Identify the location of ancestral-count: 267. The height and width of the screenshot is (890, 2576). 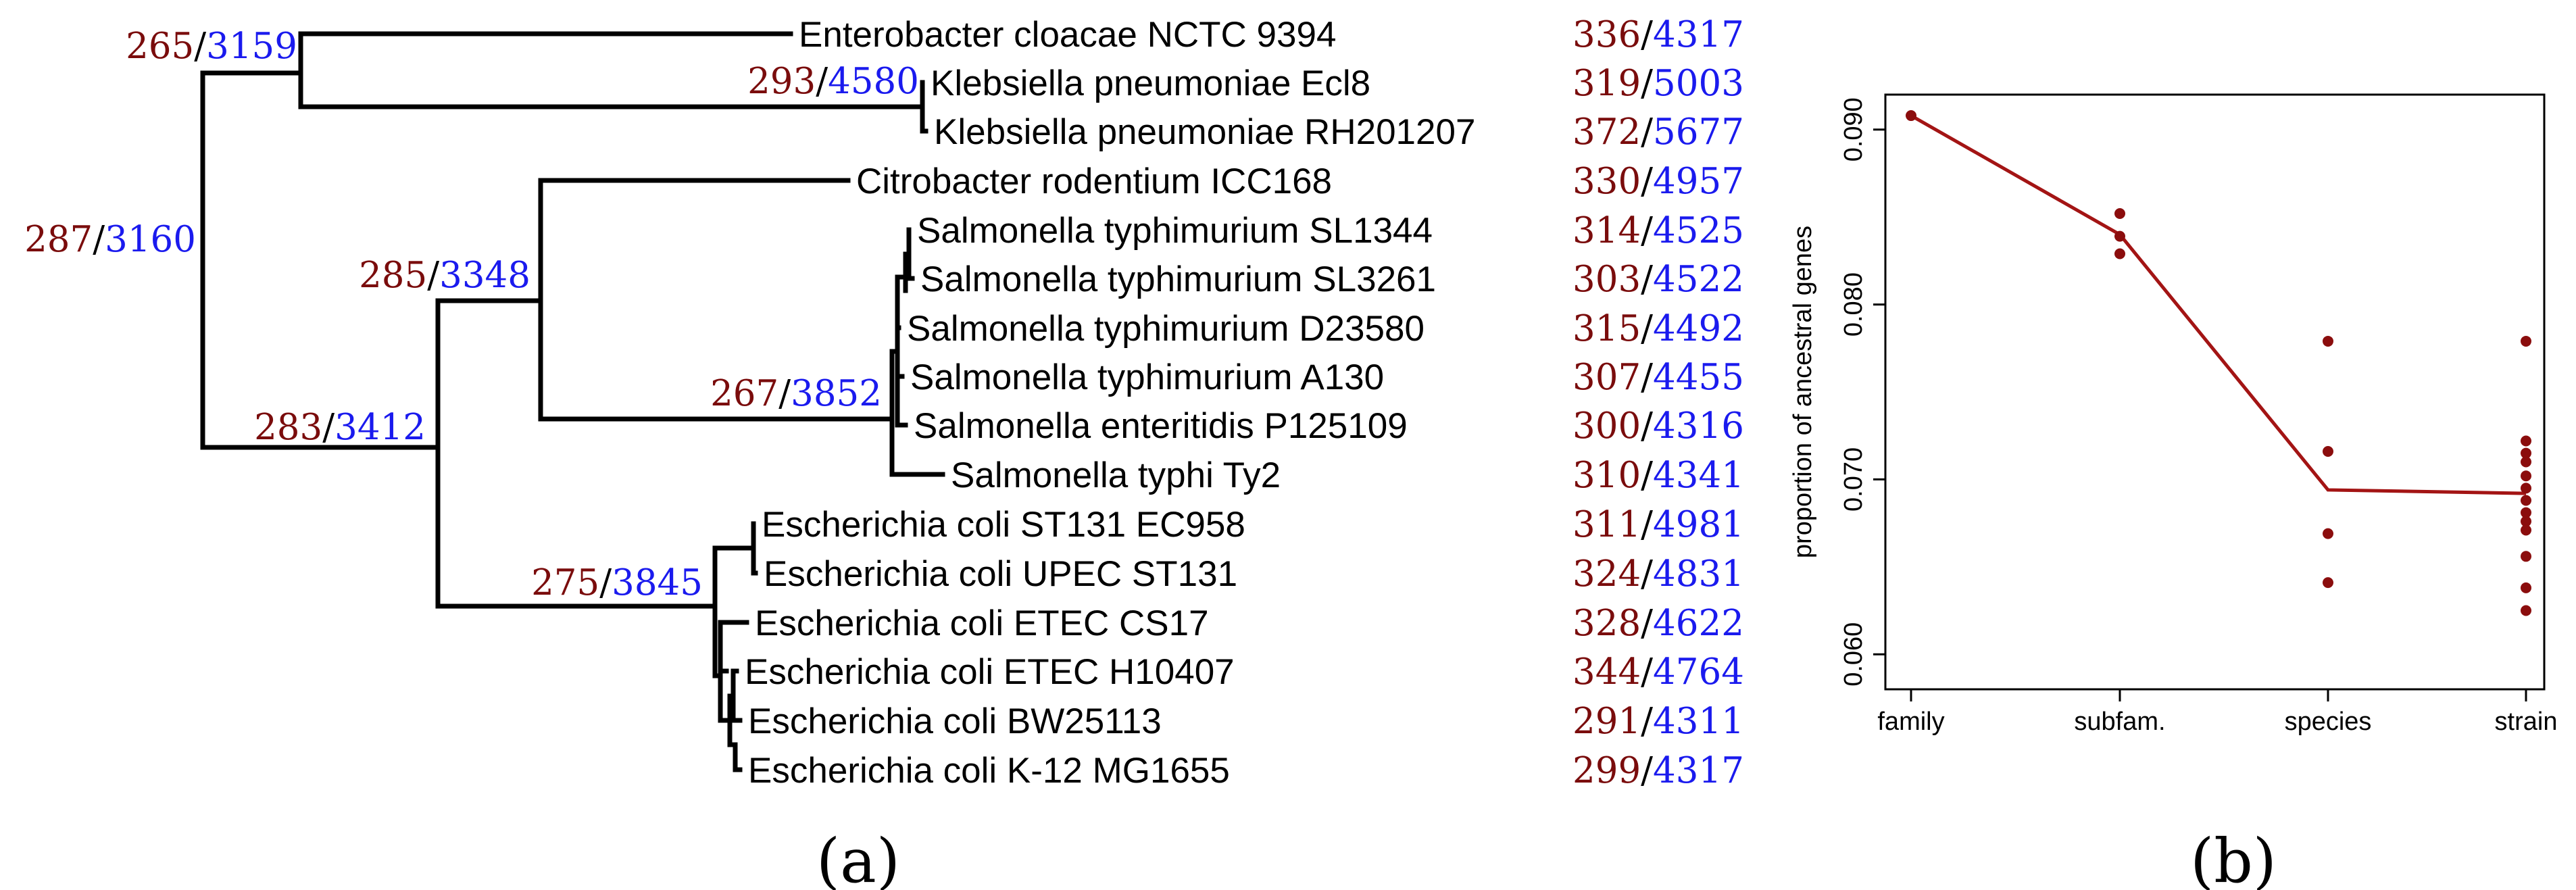
(744, 393).